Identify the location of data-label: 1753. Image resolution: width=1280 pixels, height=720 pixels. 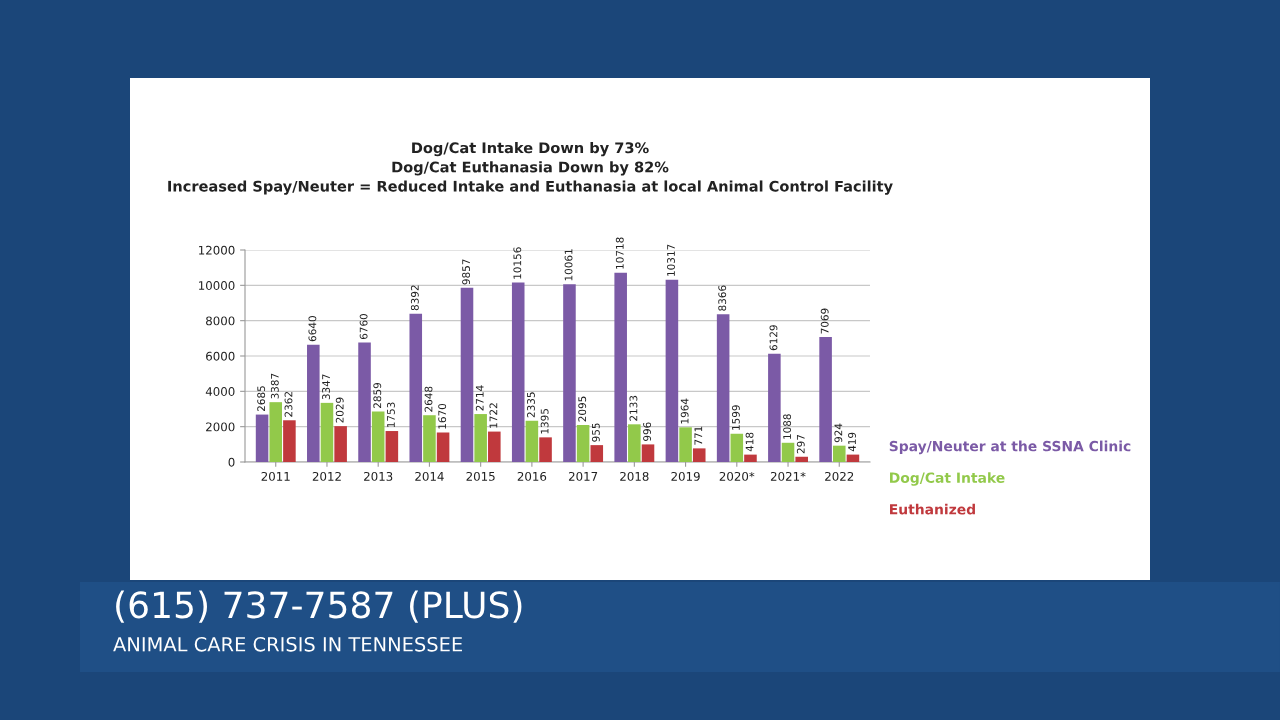
(391, 415).